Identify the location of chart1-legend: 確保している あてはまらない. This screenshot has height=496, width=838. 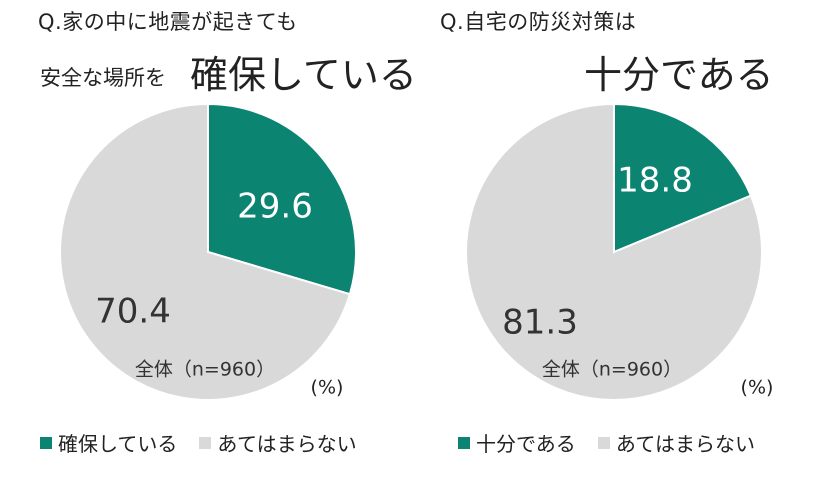
(209, 442).